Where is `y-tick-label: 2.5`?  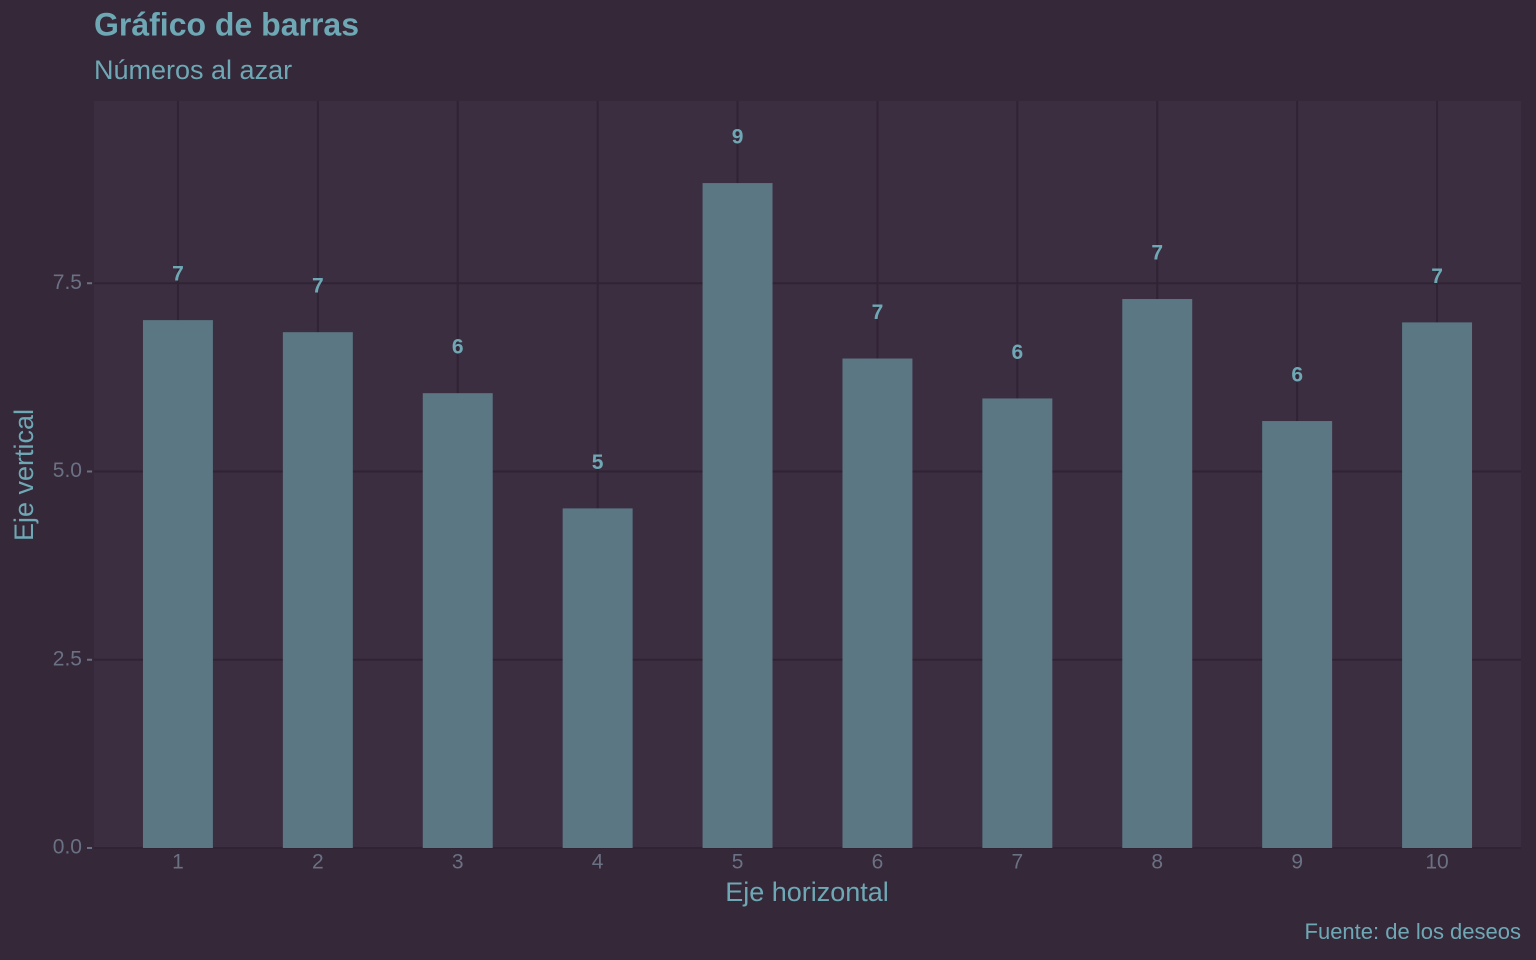 y-tick-label: 2.5 is located at coordinates (67, 658).